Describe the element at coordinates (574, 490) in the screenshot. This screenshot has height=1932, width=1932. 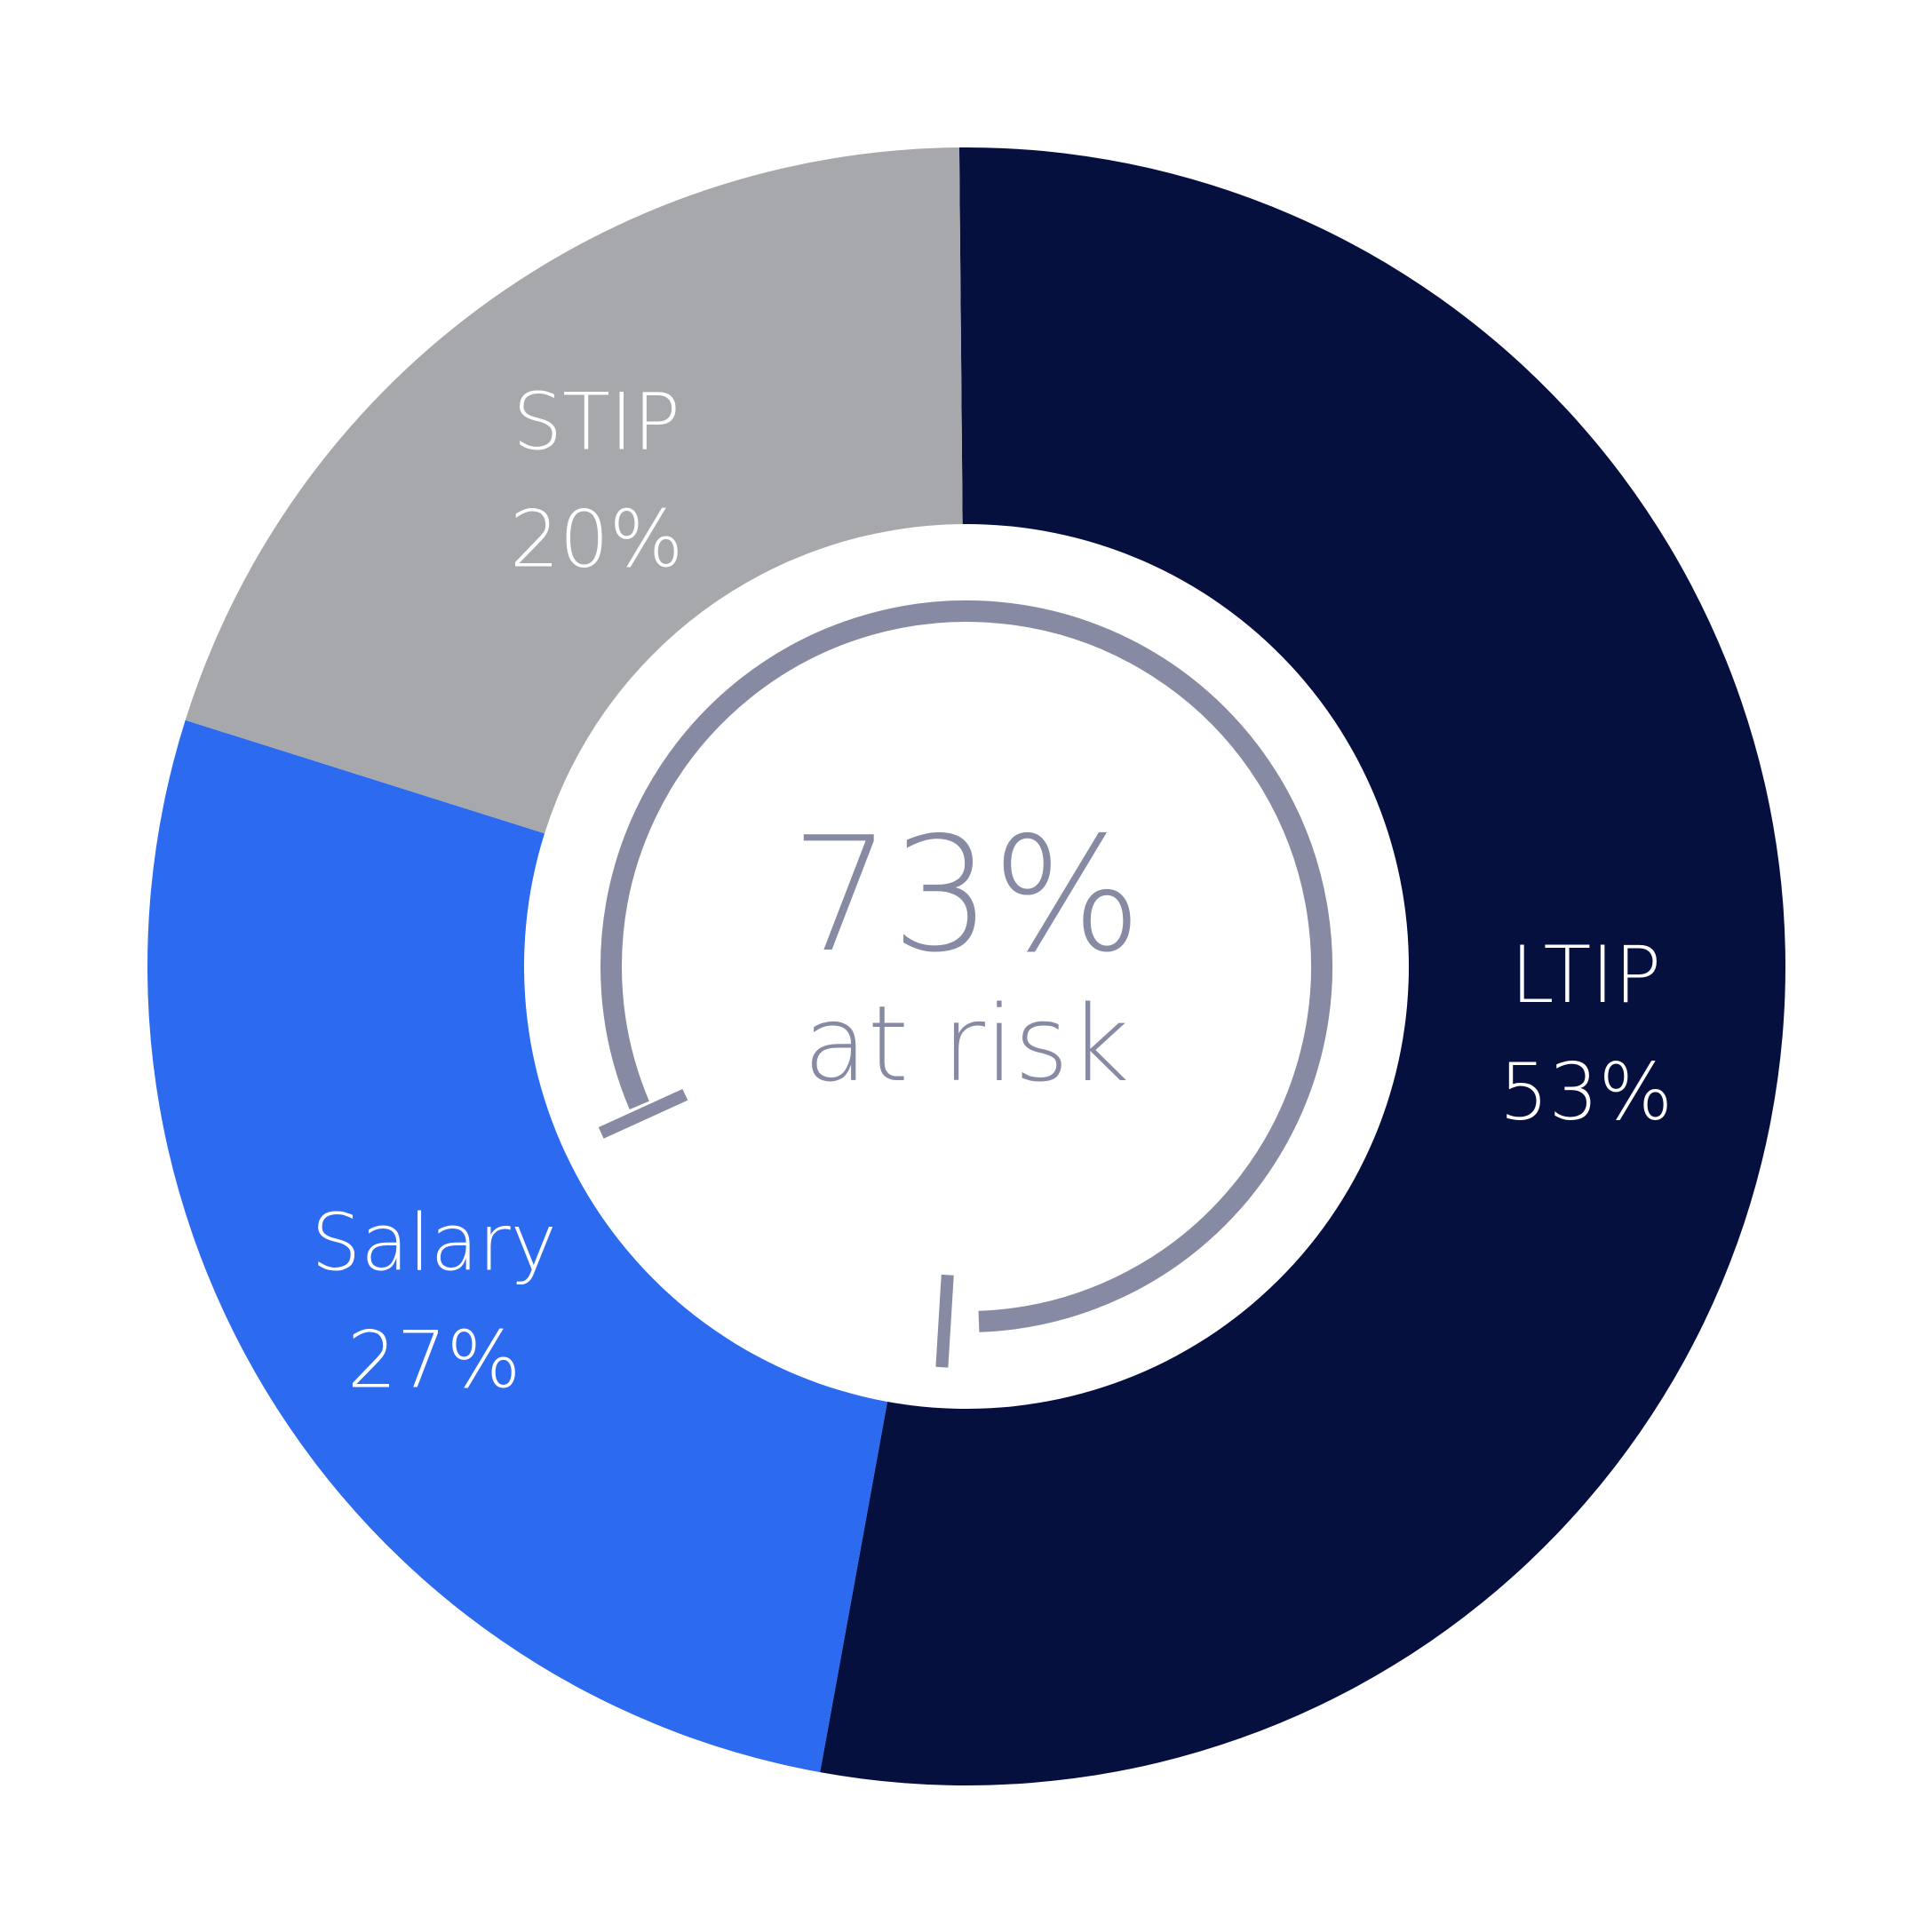
I see `slice-stip` at that location.